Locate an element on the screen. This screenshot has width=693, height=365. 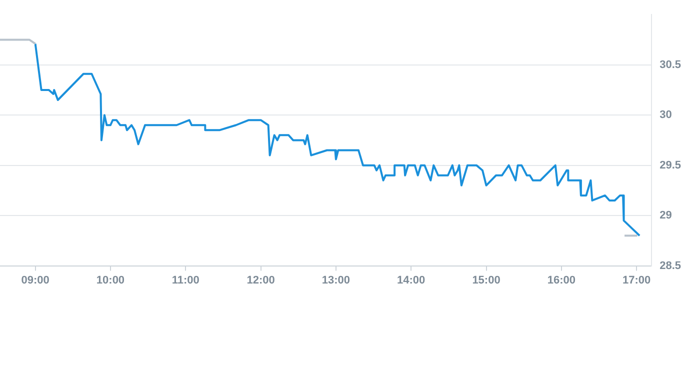
y-tick-label: 30 is located at coordinates (666, 115).